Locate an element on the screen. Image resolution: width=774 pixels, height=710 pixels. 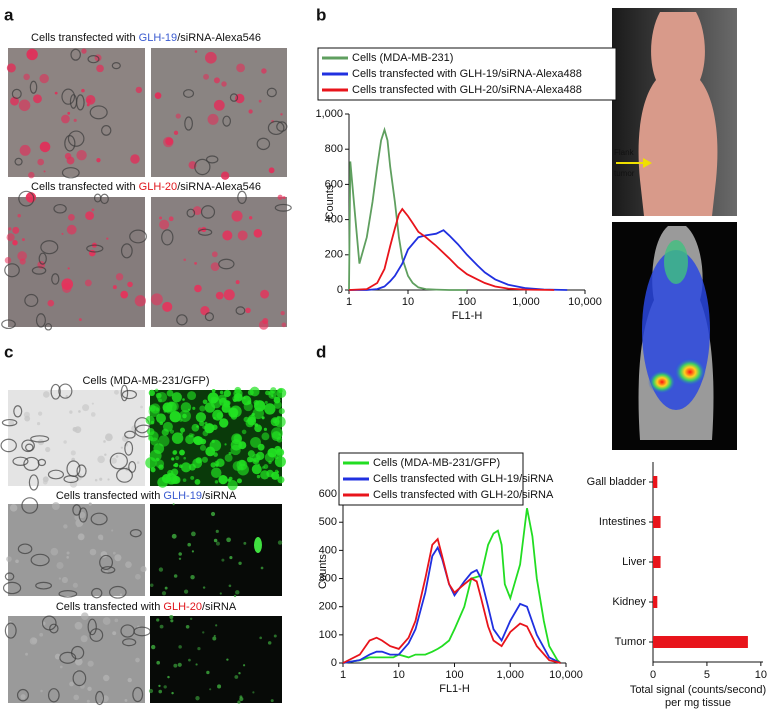
x-tick-label: 0 is located at coordinates (653, 675).